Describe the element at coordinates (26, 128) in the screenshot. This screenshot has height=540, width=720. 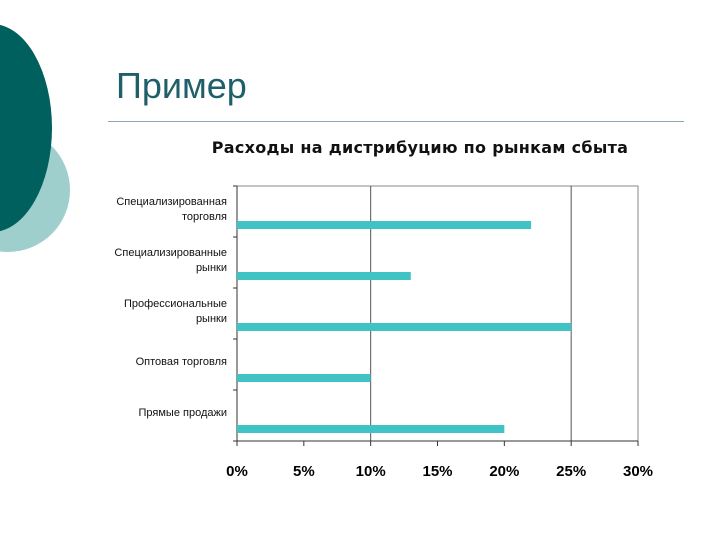
I see `dark-teal-circle` at that location.